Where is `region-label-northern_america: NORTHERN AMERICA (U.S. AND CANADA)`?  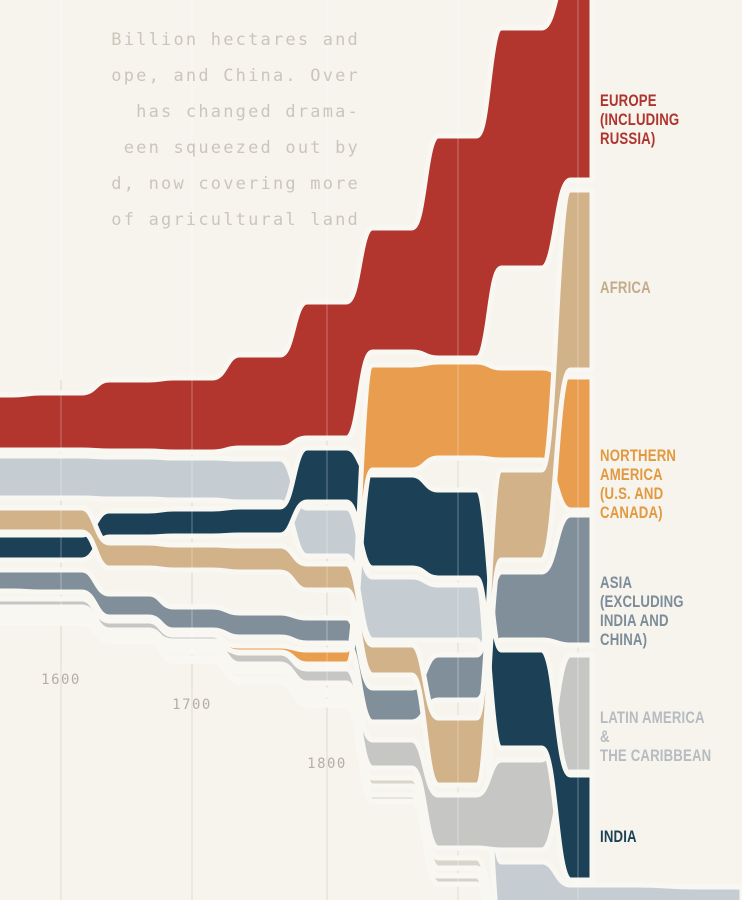 region-label-northern_america: NORTHERN AMERICA (U.S. AND CANADA) is located at coordinates (638, 484).